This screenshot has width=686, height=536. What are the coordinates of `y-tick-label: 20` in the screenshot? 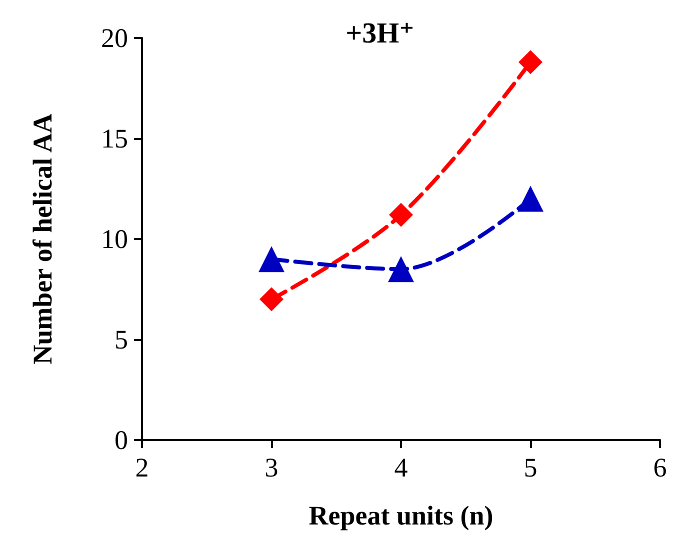 It's located at (114, 38).